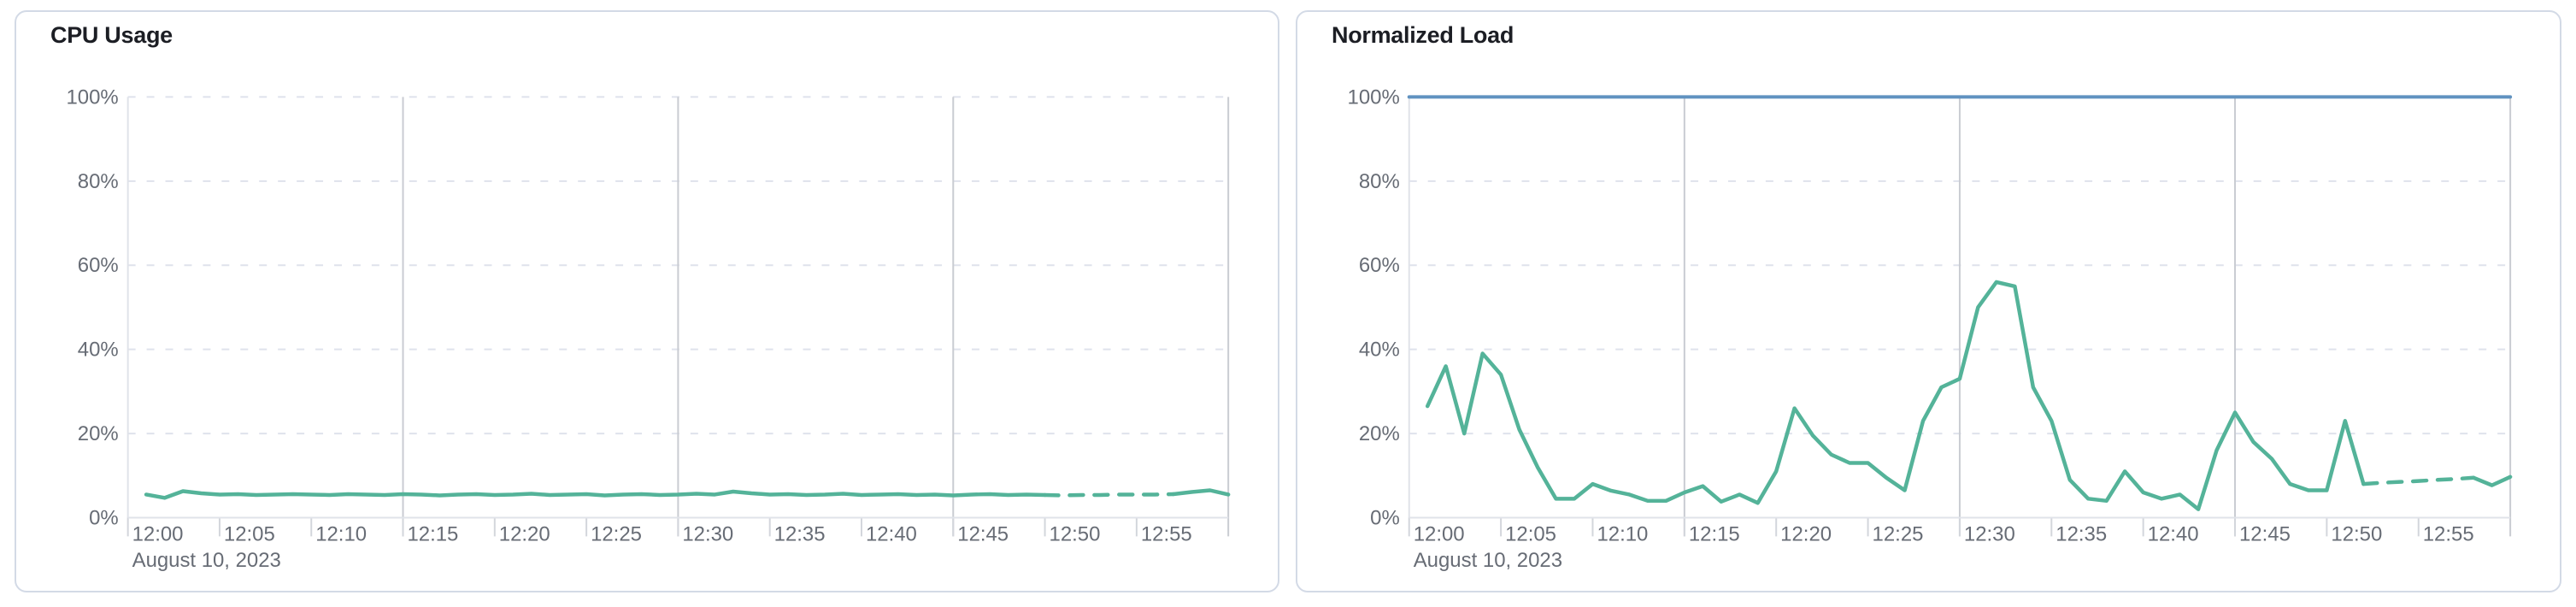 The image size is (2576, 607). What do you see at coordinates (2492, 480) in the screenshot?
I see `normalized-load-percent-line-tail` at bounding box center [2492, 480].